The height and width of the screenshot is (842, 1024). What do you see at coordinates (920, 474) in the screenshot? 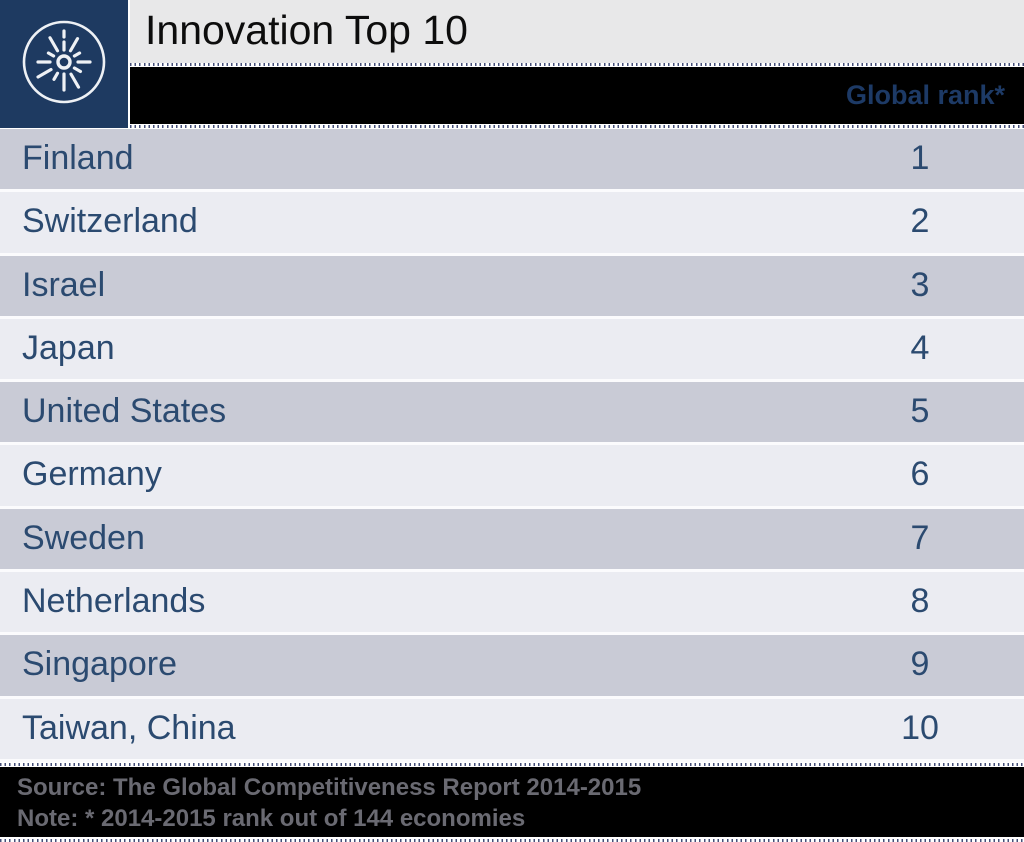
I see `rank-value: 6` at bounding box center [920, 474].